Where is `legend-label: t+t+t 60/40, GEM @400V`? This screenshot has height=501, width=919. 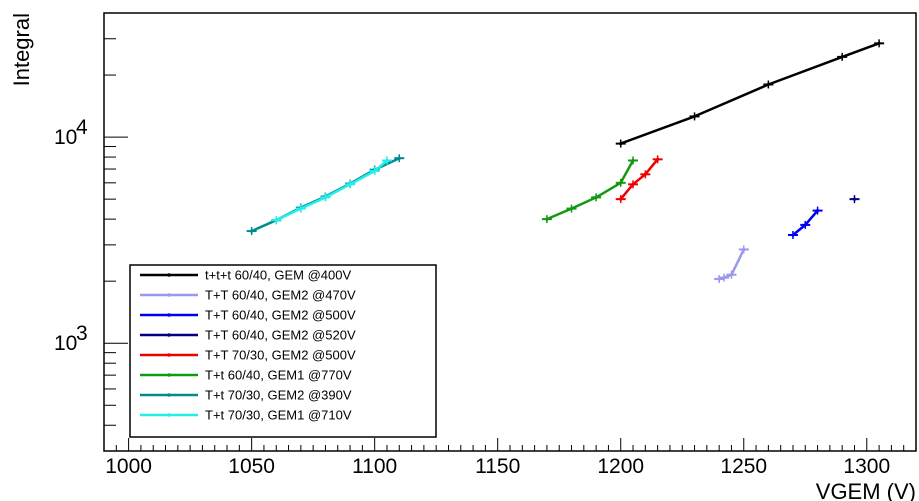 legend-label: t+t+t 60/40, GEM @400V is located at coordinates (278, 275).